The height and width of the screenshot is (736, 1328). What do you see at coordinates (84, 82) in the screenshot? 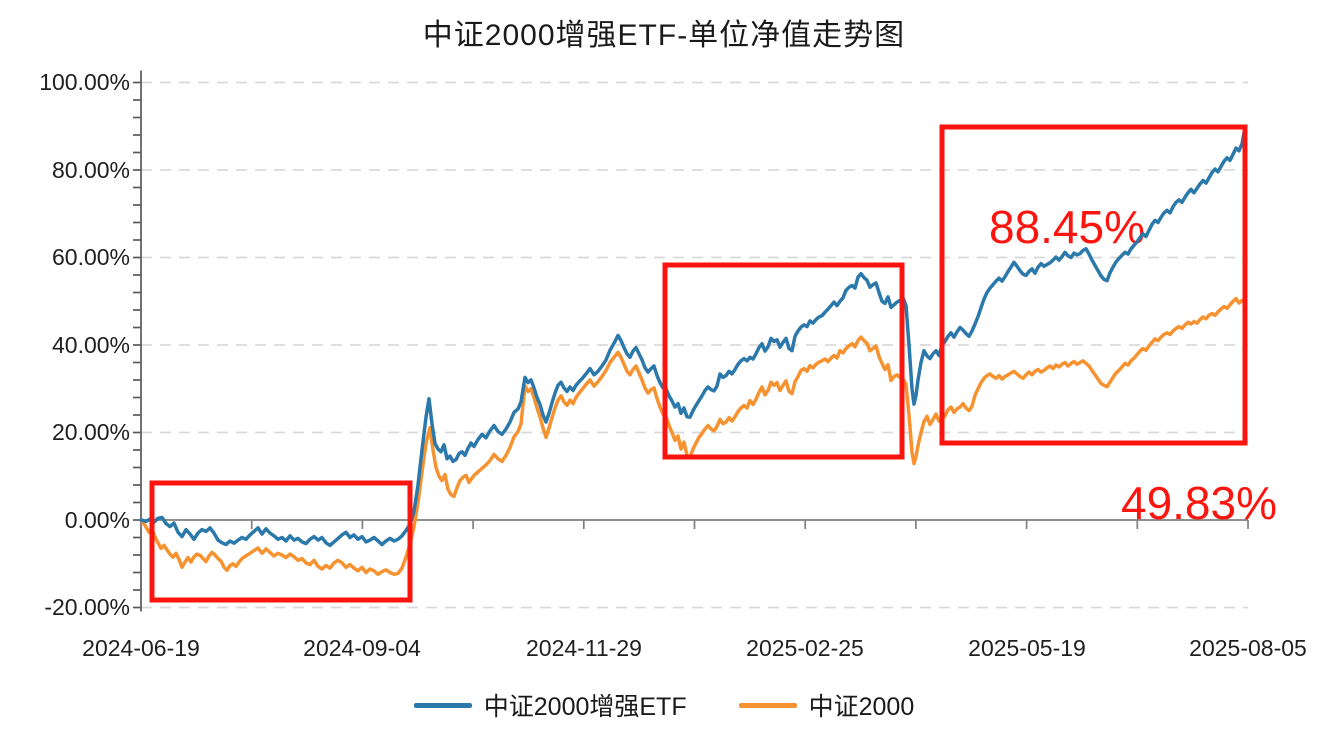
I see `y-tick-label: 100.00%` at bounding box center [84, 82].